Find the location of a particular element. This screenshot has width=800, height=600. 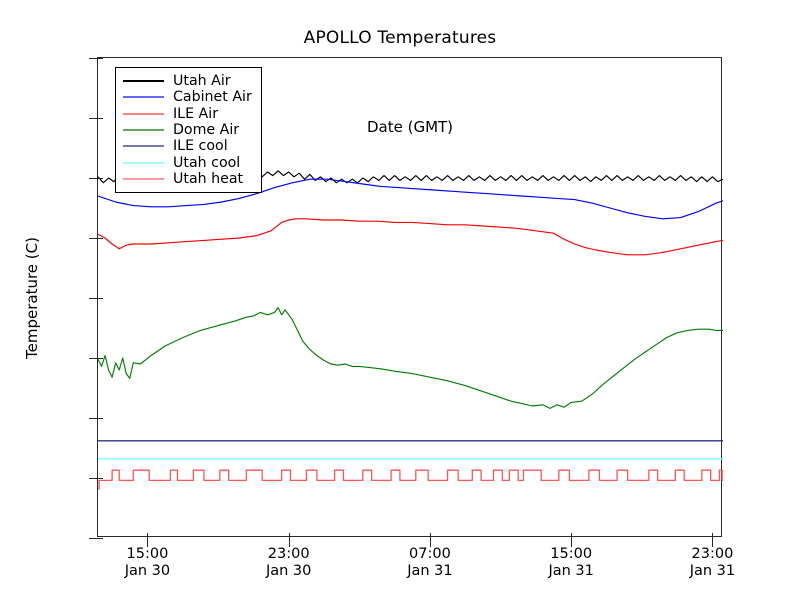

x-tick-label: 07:00 Jan 31 is located at coordinates (429, 562).